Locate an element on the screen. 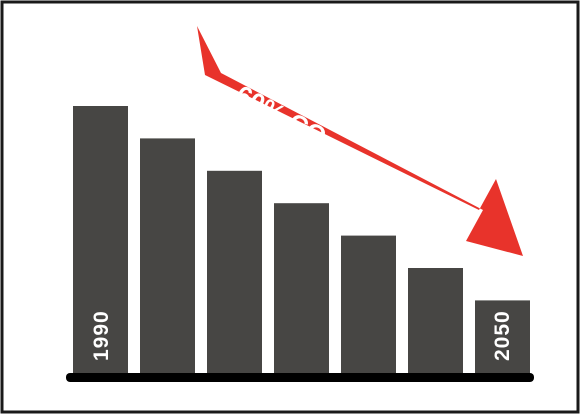 Image resolution: width=580 pixels, height=414 pixels. x-axis-baseline is located at coordinates (300, 377).